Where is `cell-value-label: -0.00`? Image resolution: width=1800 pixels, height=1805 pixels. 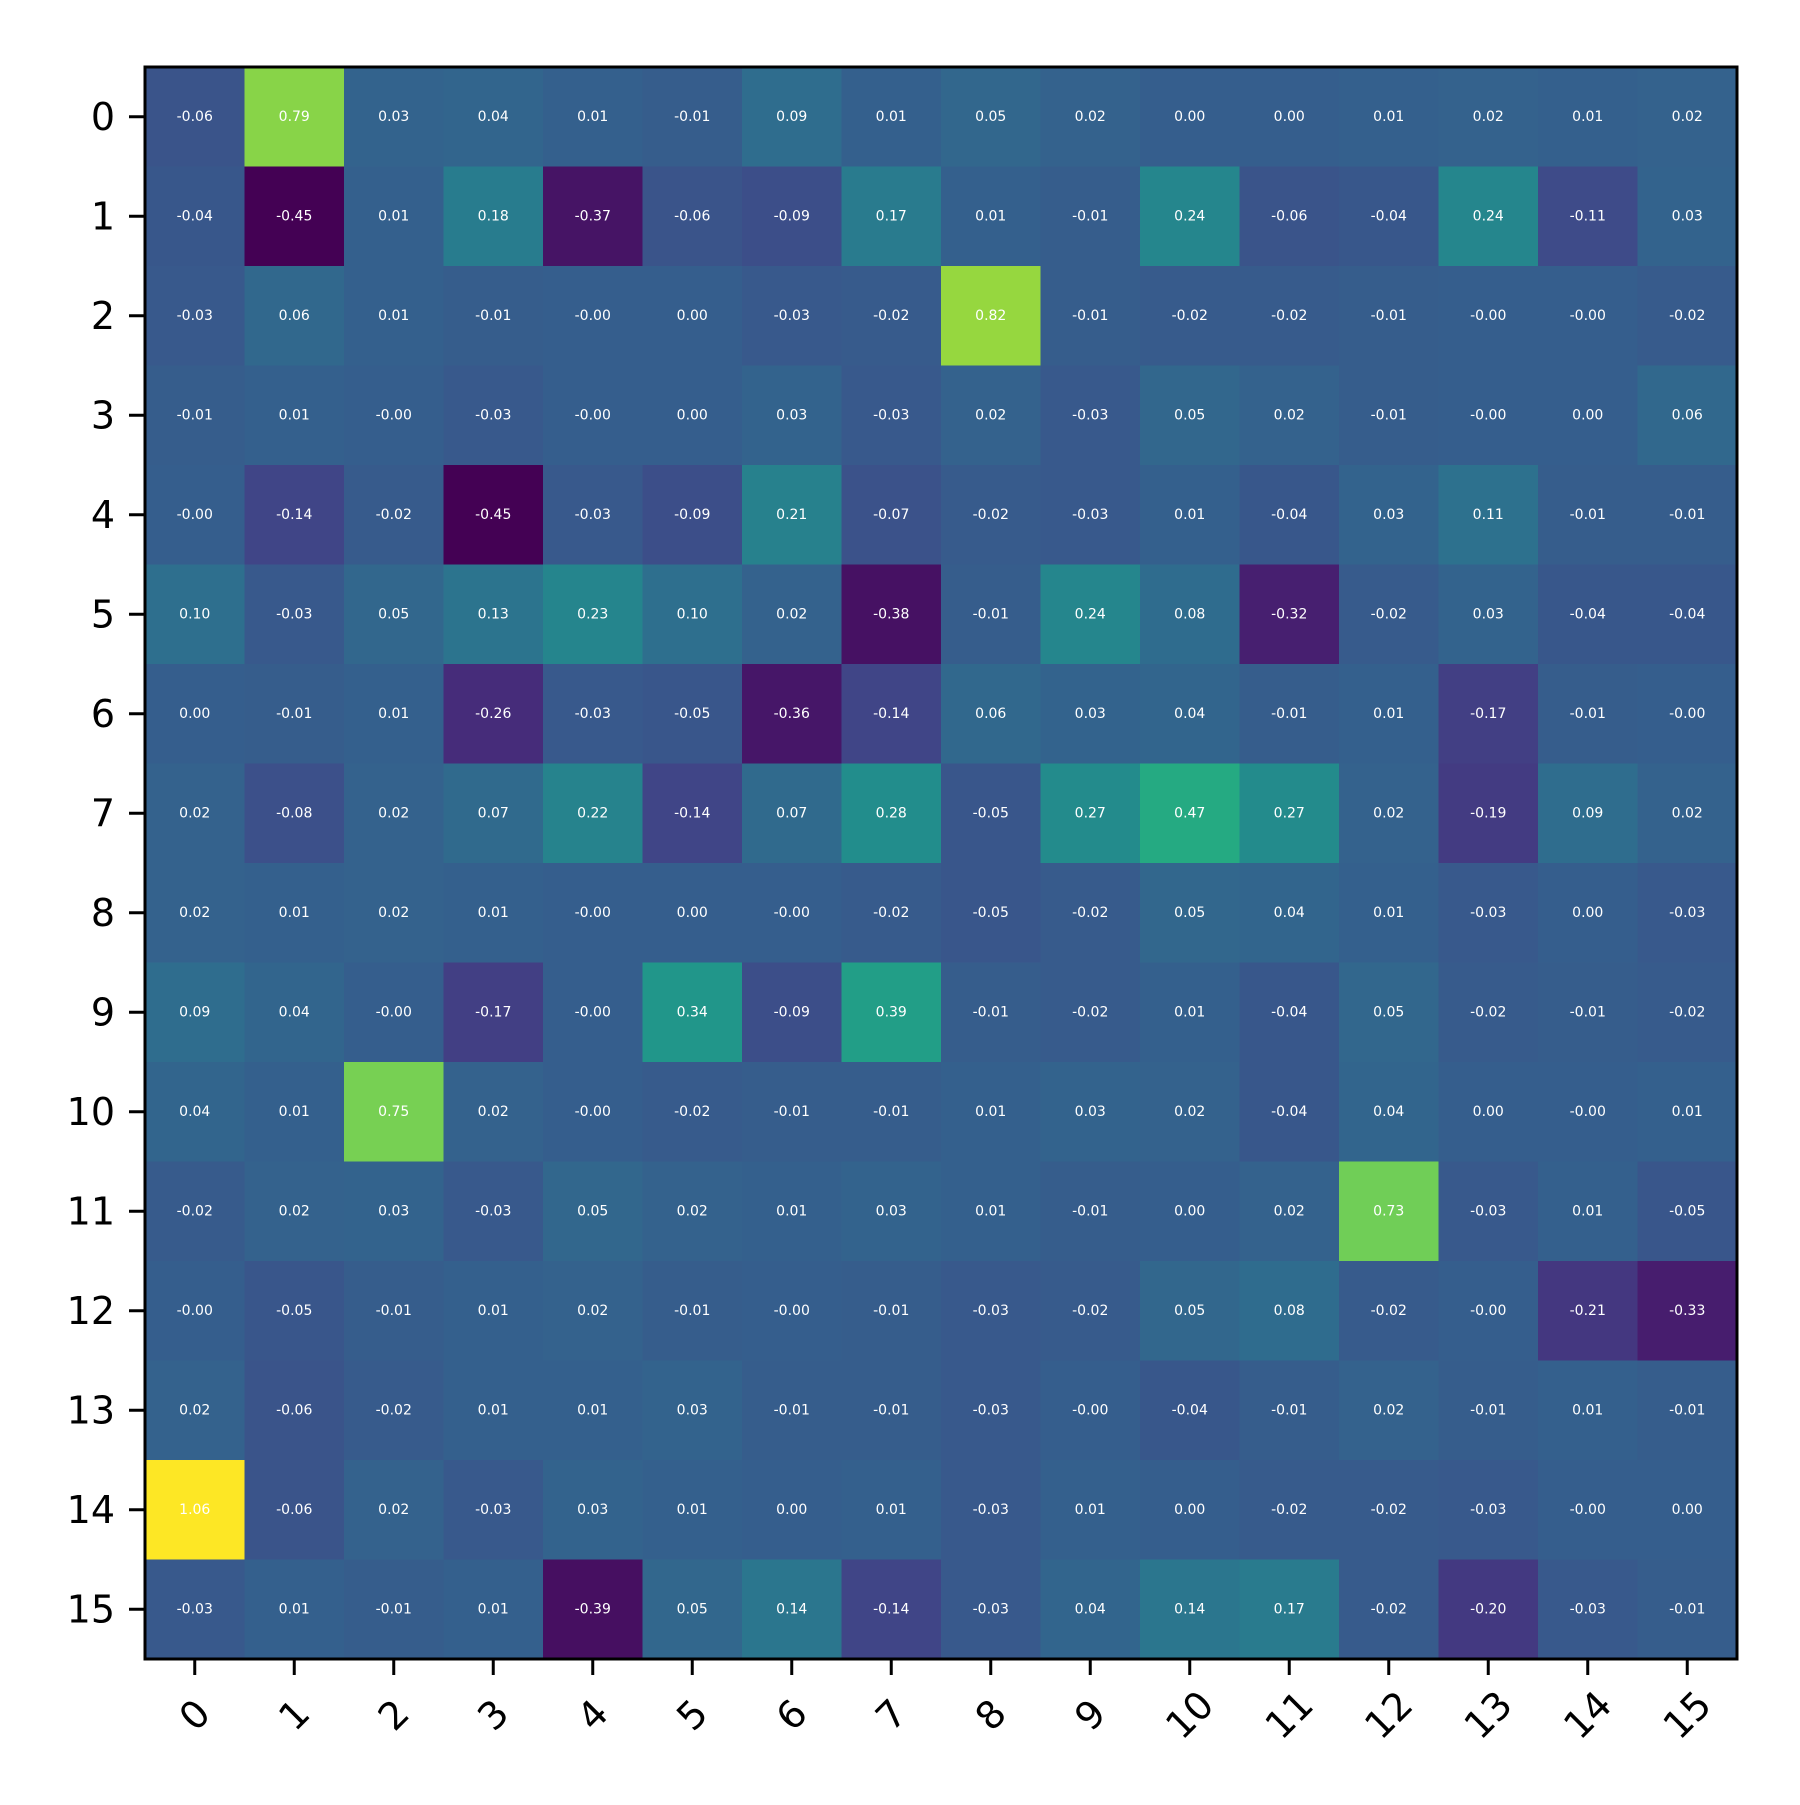
cell-value-label: -0.00 is located at coordinates (394, 415).